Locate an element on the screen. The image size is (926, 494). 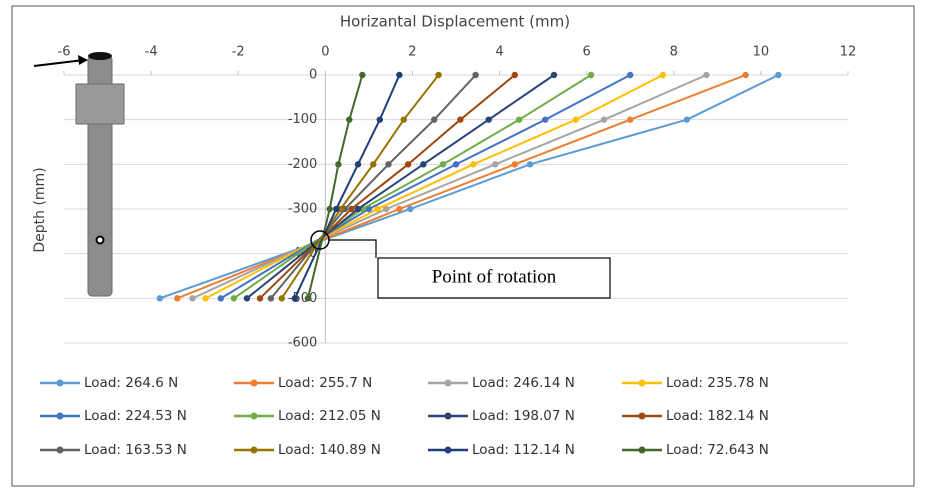
x-tick-label: 12 is located at coordinates (848, 52).